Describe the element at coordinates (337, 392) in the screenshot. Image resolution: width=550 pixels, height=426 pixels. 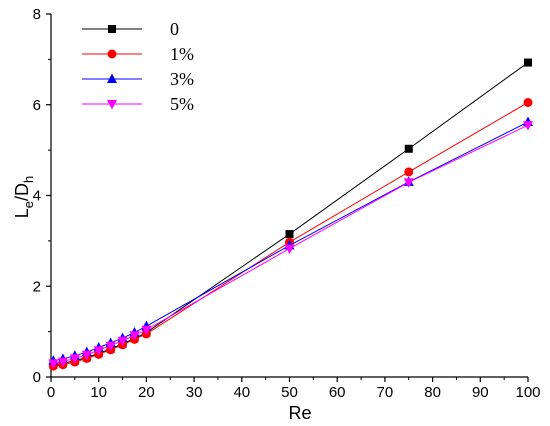
I see `x-tick-label: 60` at that location.